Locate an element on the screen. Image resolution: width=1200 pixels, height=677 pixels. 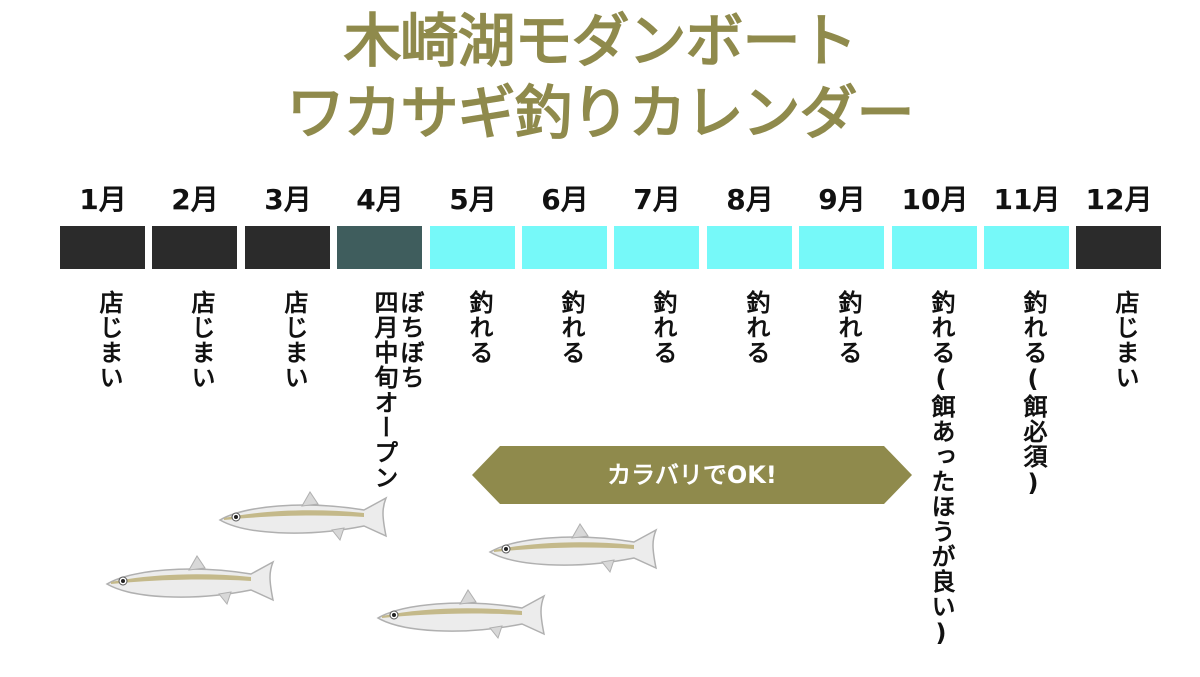
month-label: 1月 is located at coordinates (103, 199).